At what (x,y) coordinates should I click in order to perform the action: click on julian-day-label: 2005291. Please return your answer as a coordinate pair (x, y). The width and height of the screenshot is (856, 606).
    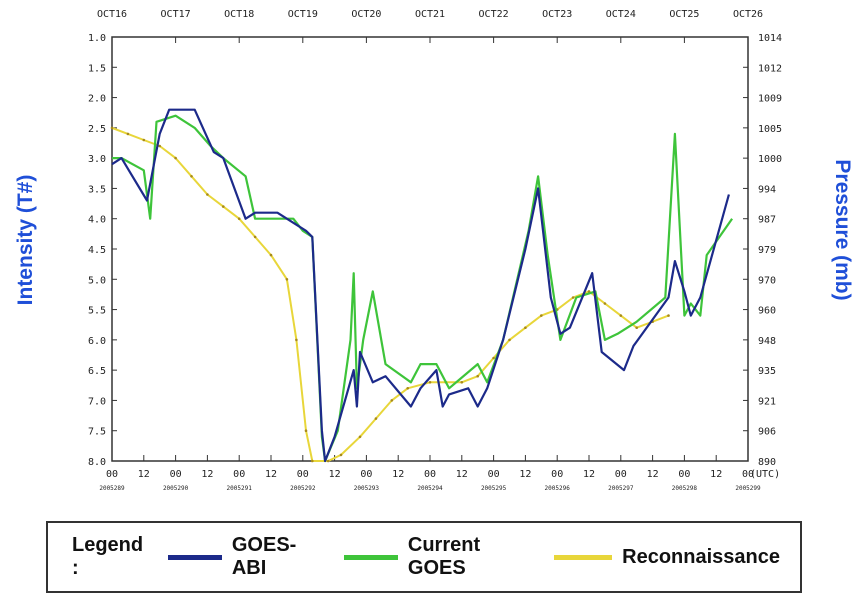
    Looking at the image, I should click on (240, 488).